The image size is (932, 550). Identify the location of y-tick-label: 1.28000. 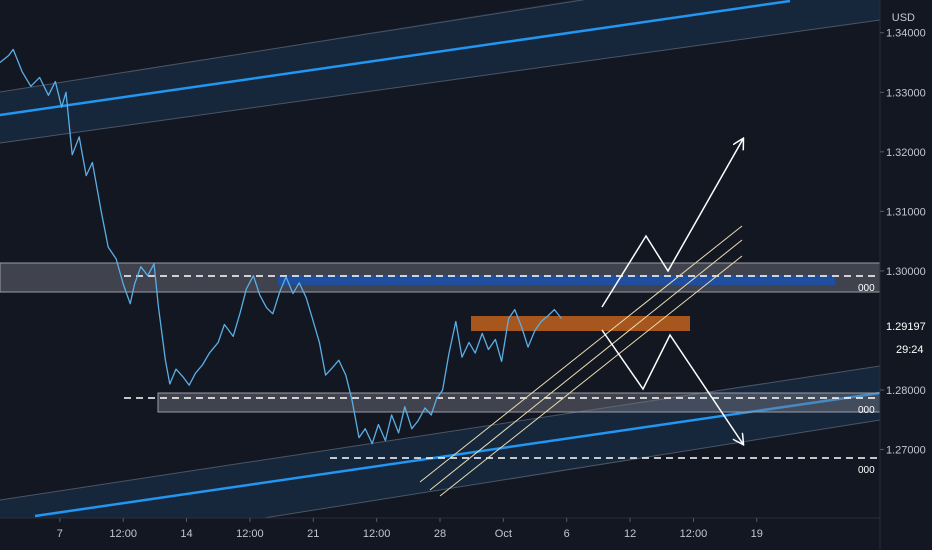
(906, 391).